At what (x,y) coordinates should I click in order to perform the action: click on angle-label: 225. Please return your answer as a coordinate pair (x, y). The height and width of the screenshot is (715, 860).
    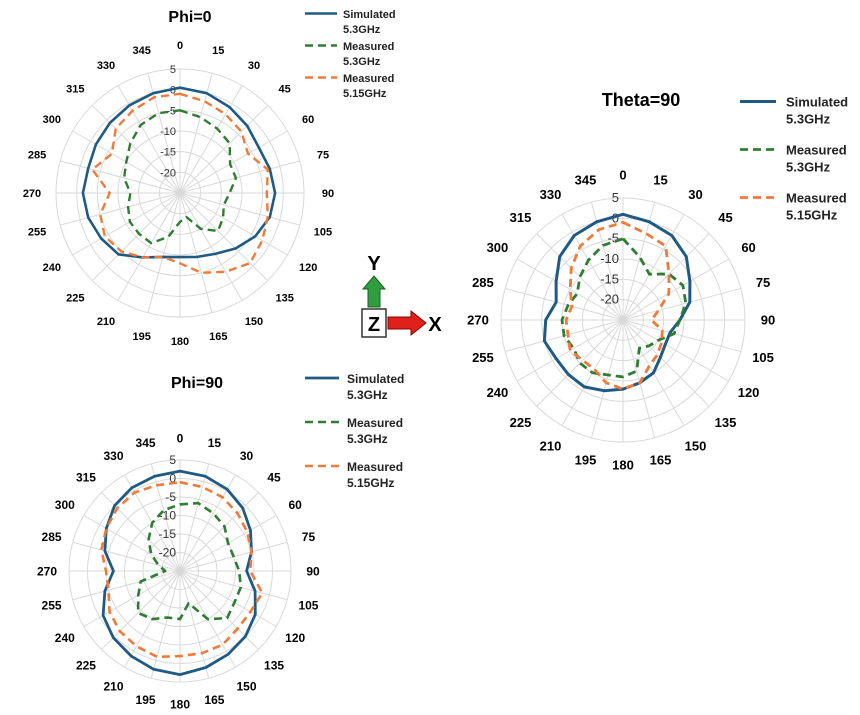
    Looking at the image, I should click on (86, 665).